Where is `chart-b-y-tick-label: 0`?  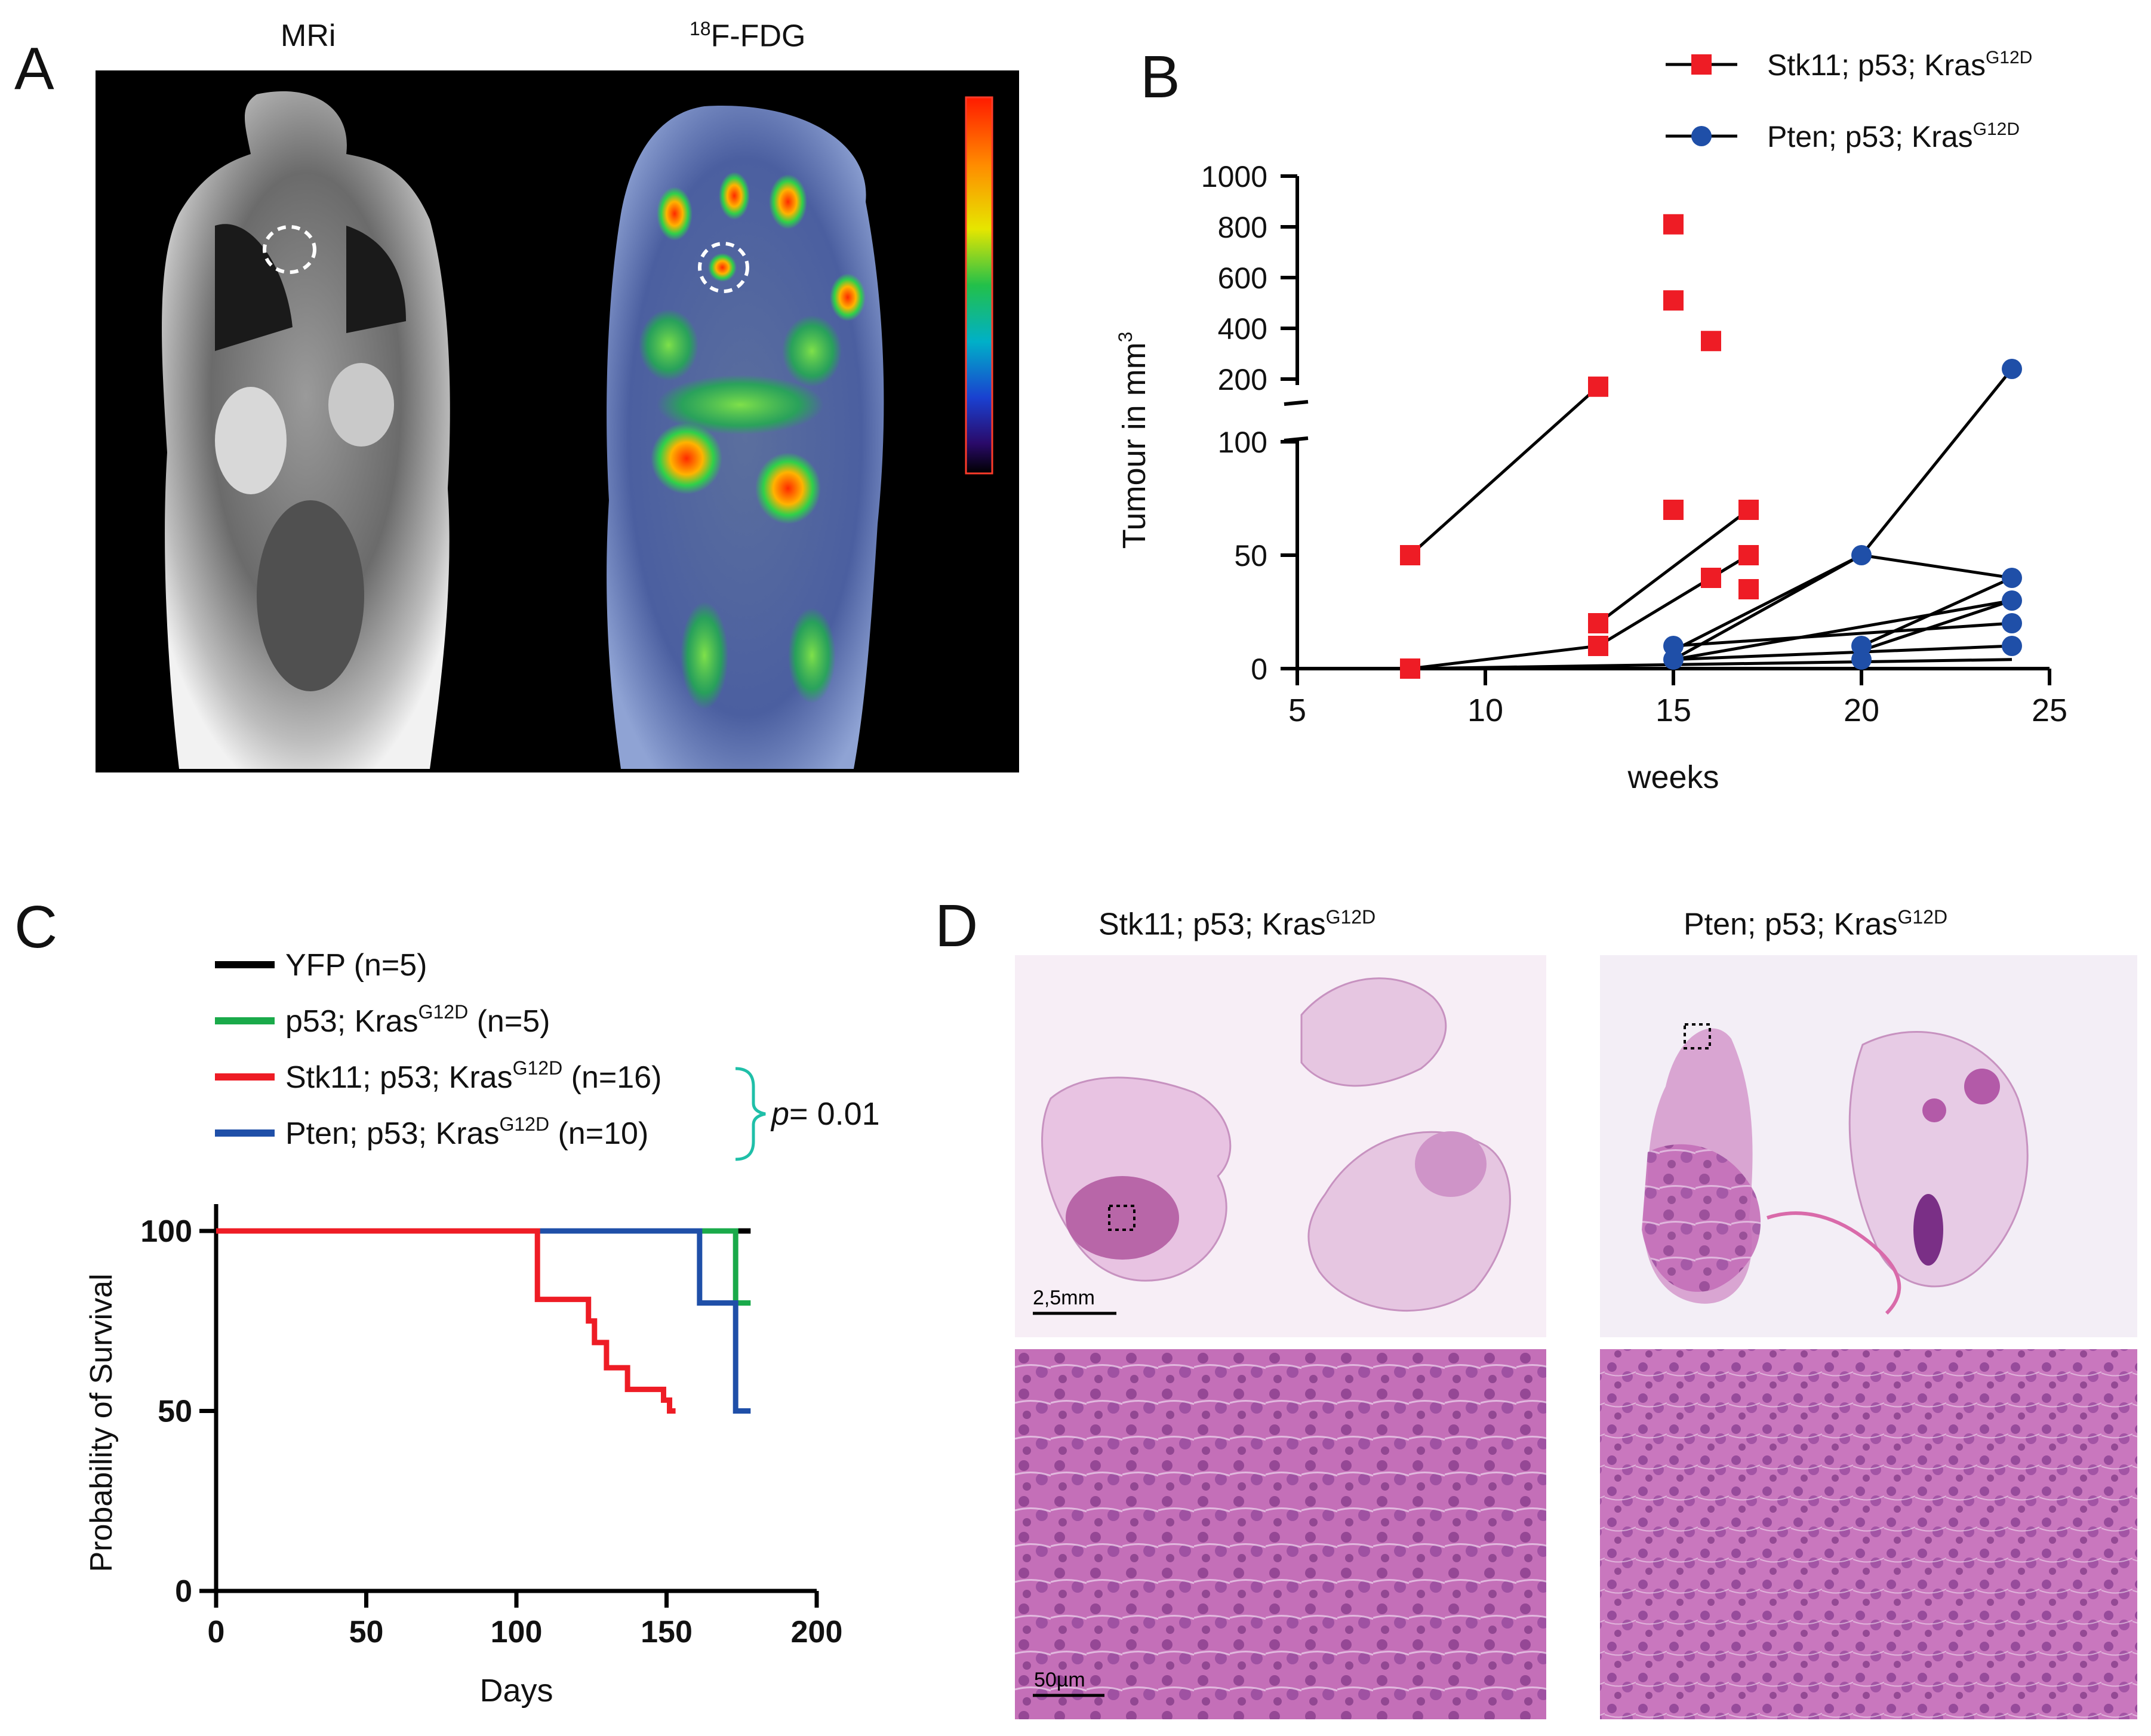
chart-b-y-tick-label: 0 is located at coordinates (1259, 669).